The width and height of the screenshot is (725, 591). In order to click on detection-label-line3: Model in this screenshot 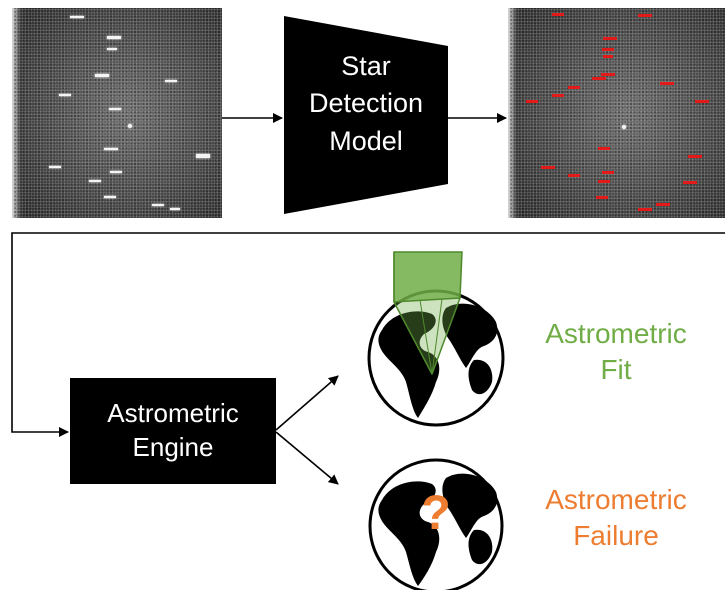, I will do `click(366, 140)`.